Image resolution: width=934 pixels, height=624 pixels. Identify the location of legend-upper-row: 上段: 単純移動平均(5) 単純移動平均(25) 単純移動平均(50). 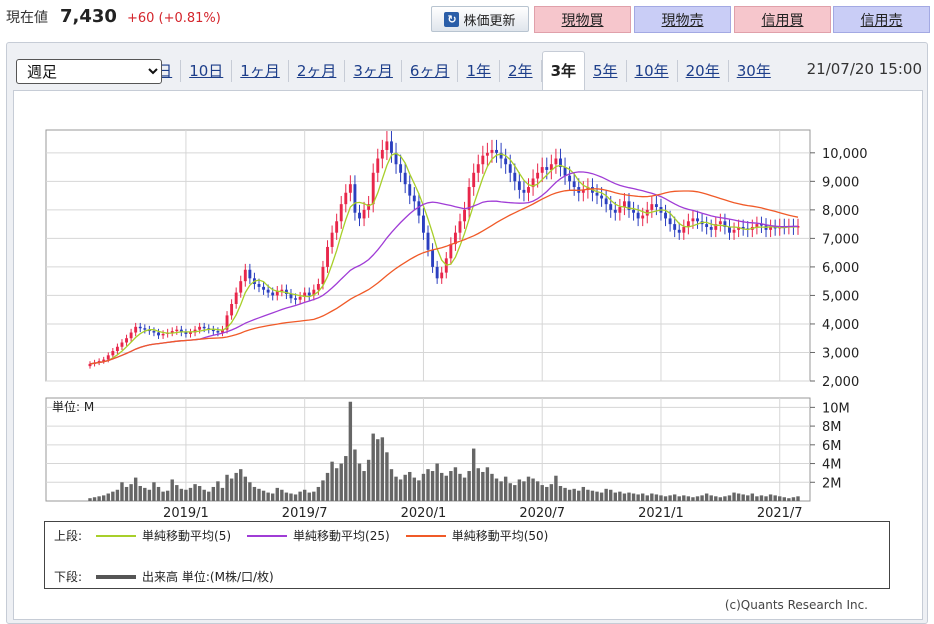
(301, 535).